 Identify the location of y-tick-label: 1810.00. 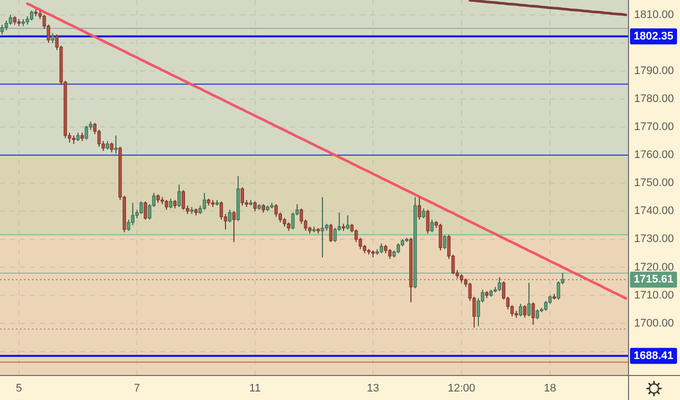
(654, 14).